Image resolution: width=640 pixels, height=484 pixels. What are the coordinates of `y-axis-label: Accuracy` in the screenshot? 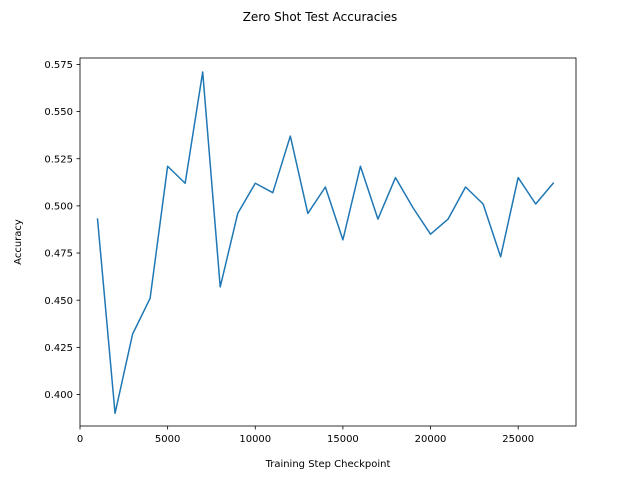 It's located at (18, 242).